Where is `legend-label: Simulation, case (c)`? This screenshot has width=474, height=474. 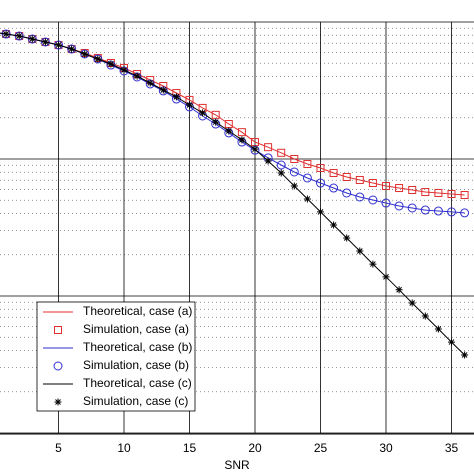
legend-label: Simulation, case (c) is located at coordinates (135, 401).